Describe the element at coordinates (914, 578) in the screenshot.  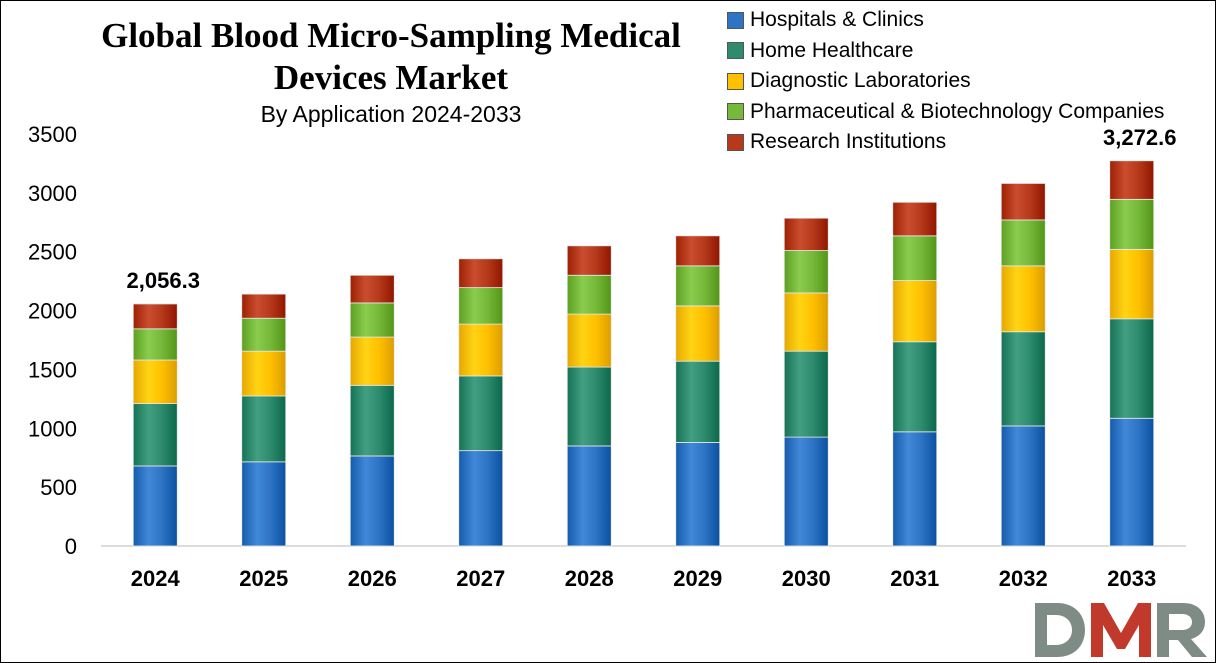
I see `x-tick-label: 2031` at that location.